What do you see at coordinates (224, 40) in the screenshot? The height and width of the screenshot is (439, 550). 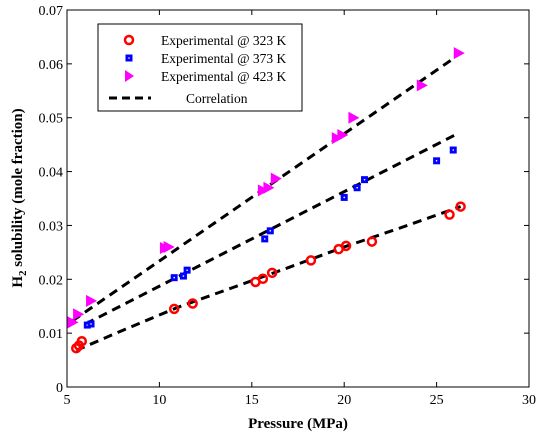 I see `legend-label-323k: Experimental @ 323 K` at bounding box center [224, 40].